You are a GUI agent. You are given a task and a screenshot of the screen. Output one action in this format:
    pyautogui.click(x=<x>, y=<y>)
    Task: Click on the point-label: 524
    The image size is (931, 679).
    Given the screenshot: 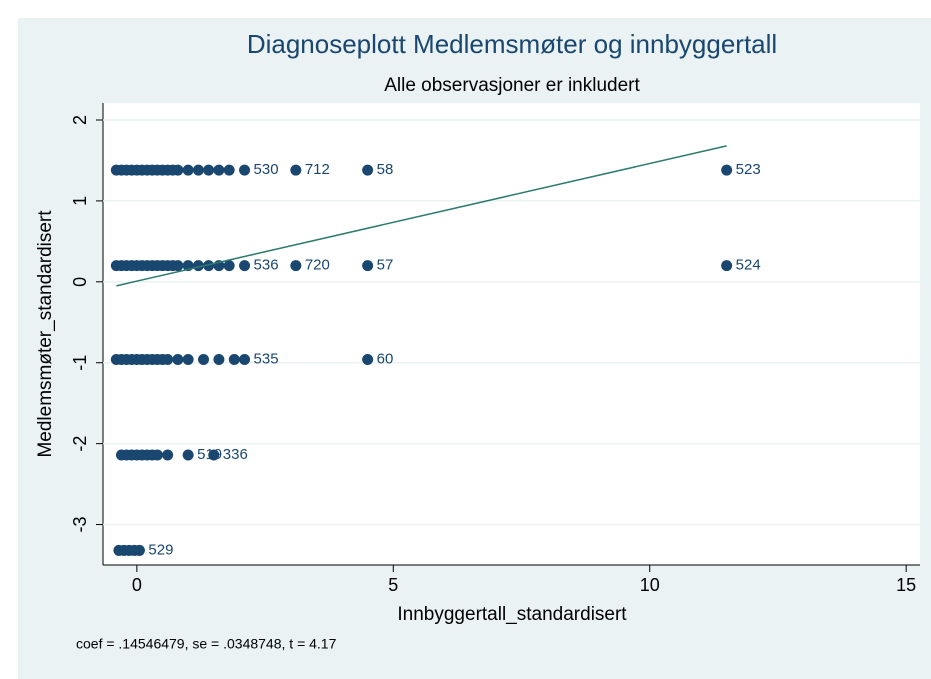 What is the action you would take?
    pyautogui.click(x=748, y=265)
    